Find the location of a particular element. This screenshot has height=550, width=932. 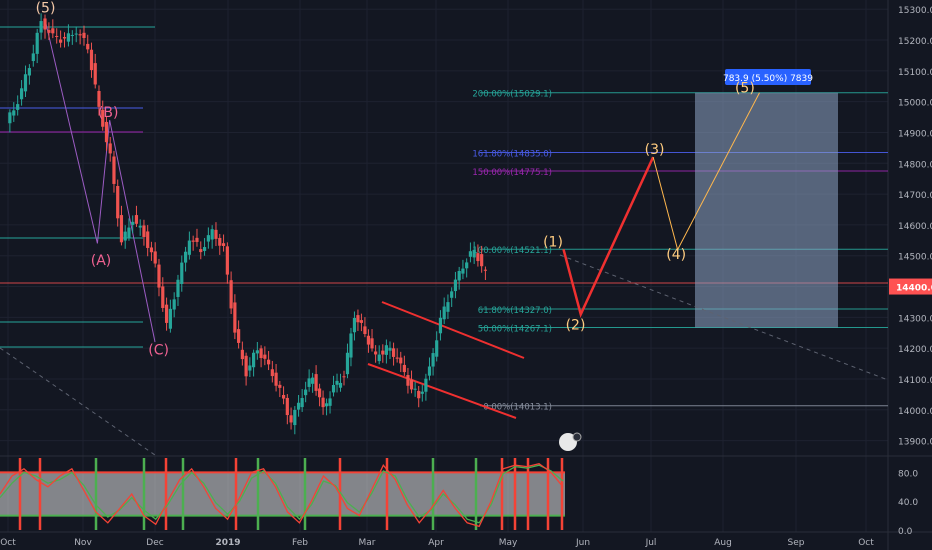

price-tick-label: 14000.0 is located at coordinates (915, 412).